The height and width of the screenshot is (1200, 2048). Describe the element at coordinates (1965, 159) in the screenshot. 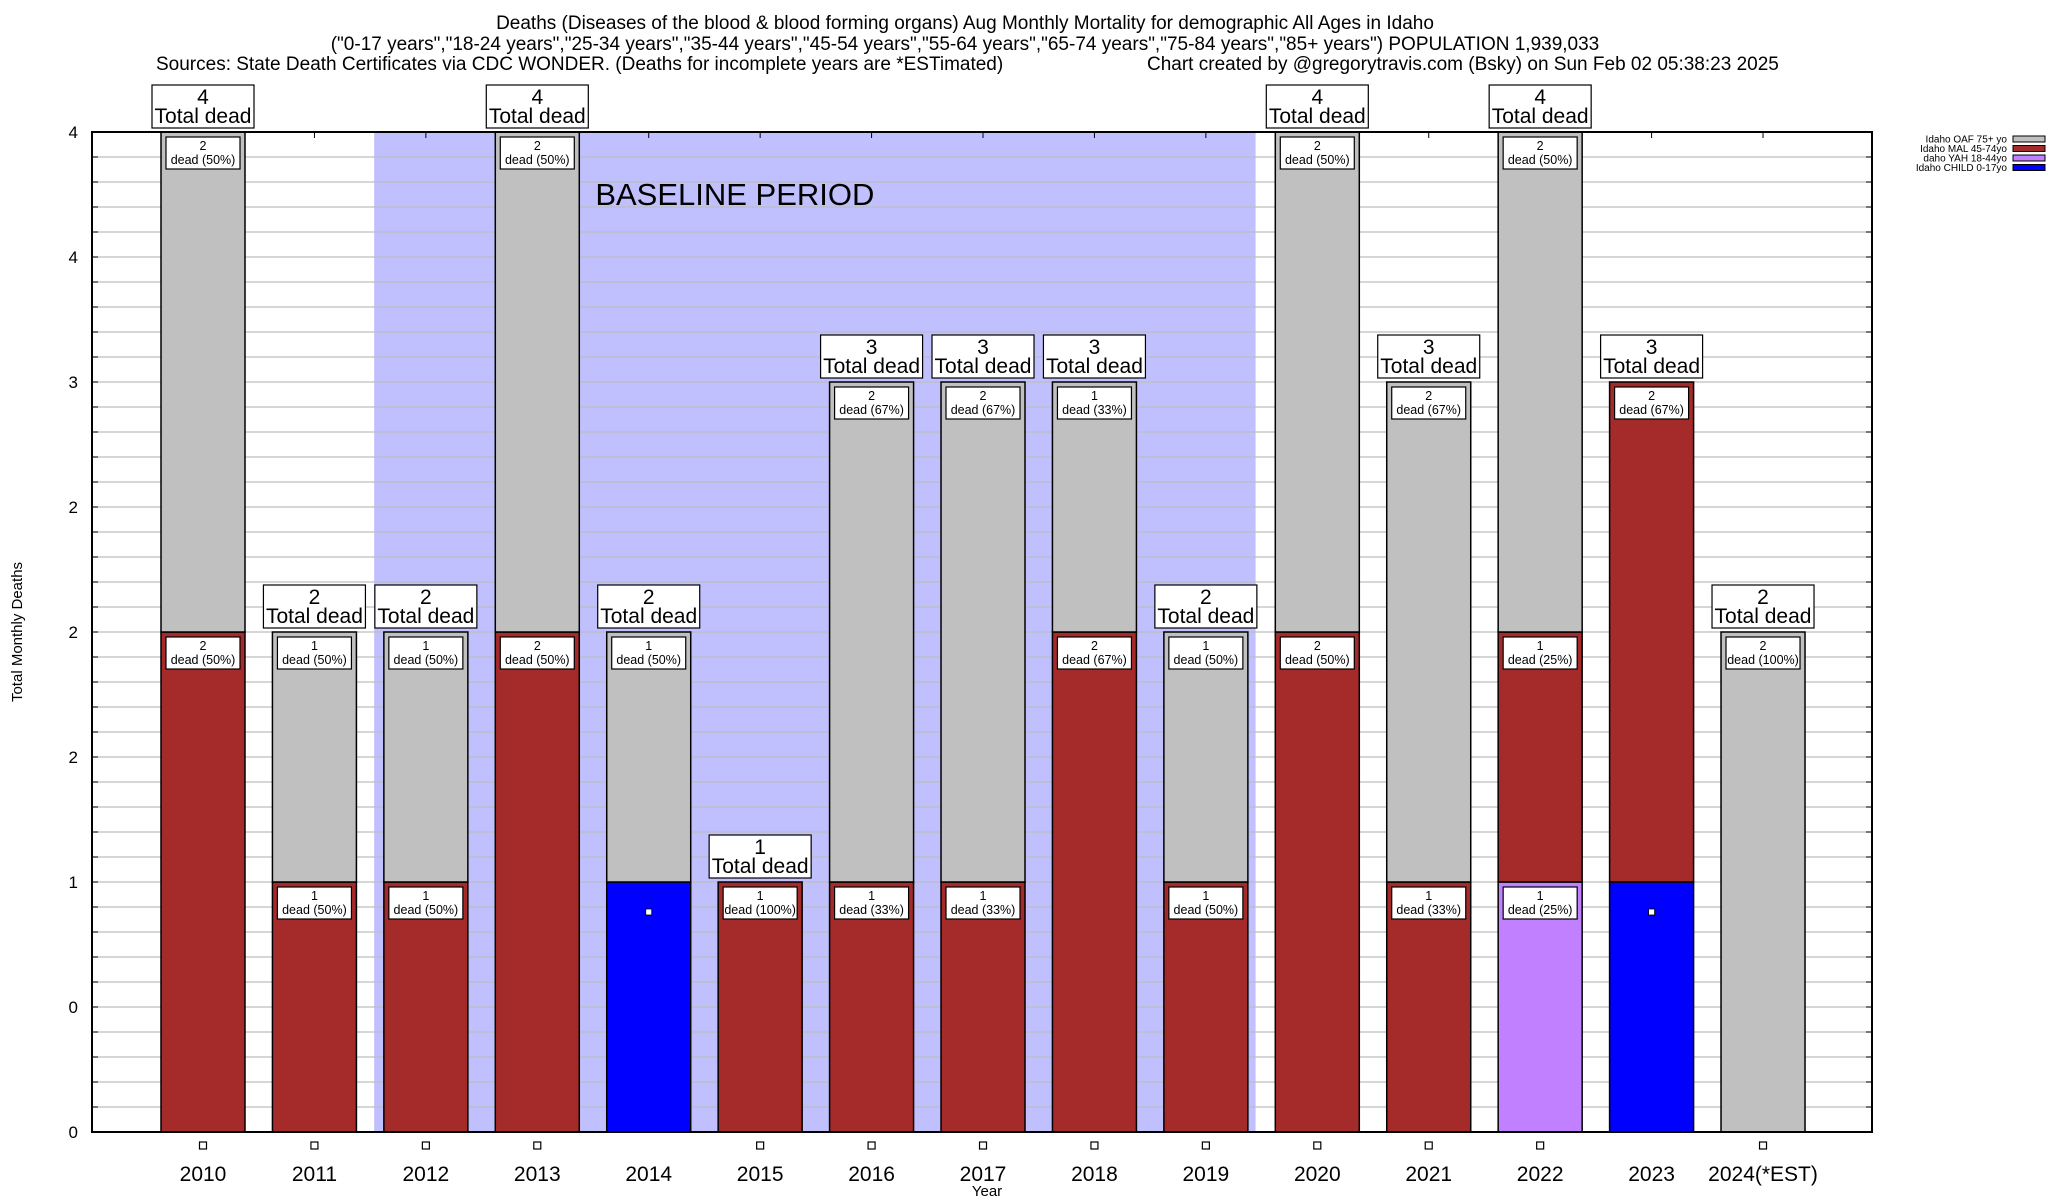

I see `legend-label: daho YAH 18-44yo` at that location.